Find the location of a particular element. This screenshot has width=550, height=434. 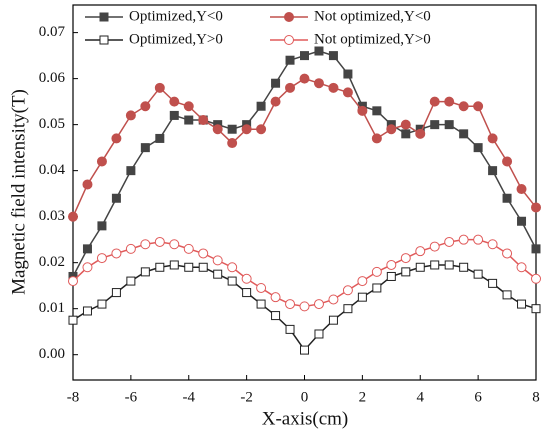

x-tick-label: -2 is located at coordinates (246, 397).